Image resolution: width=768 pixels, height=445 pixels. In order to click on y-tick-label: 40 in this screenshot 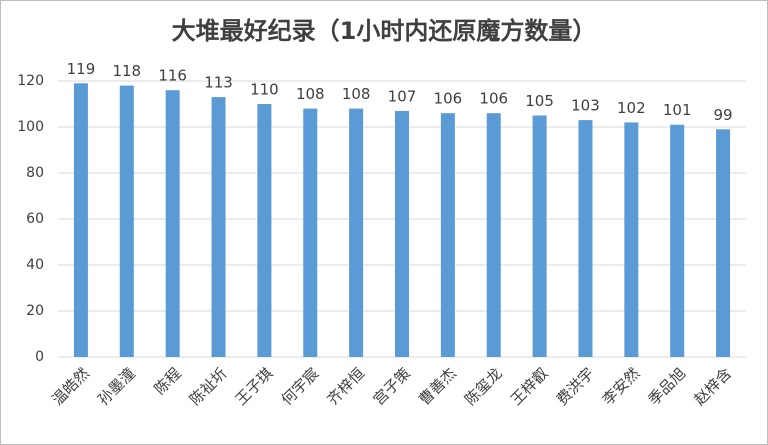, I will do `click(35, 265)`.